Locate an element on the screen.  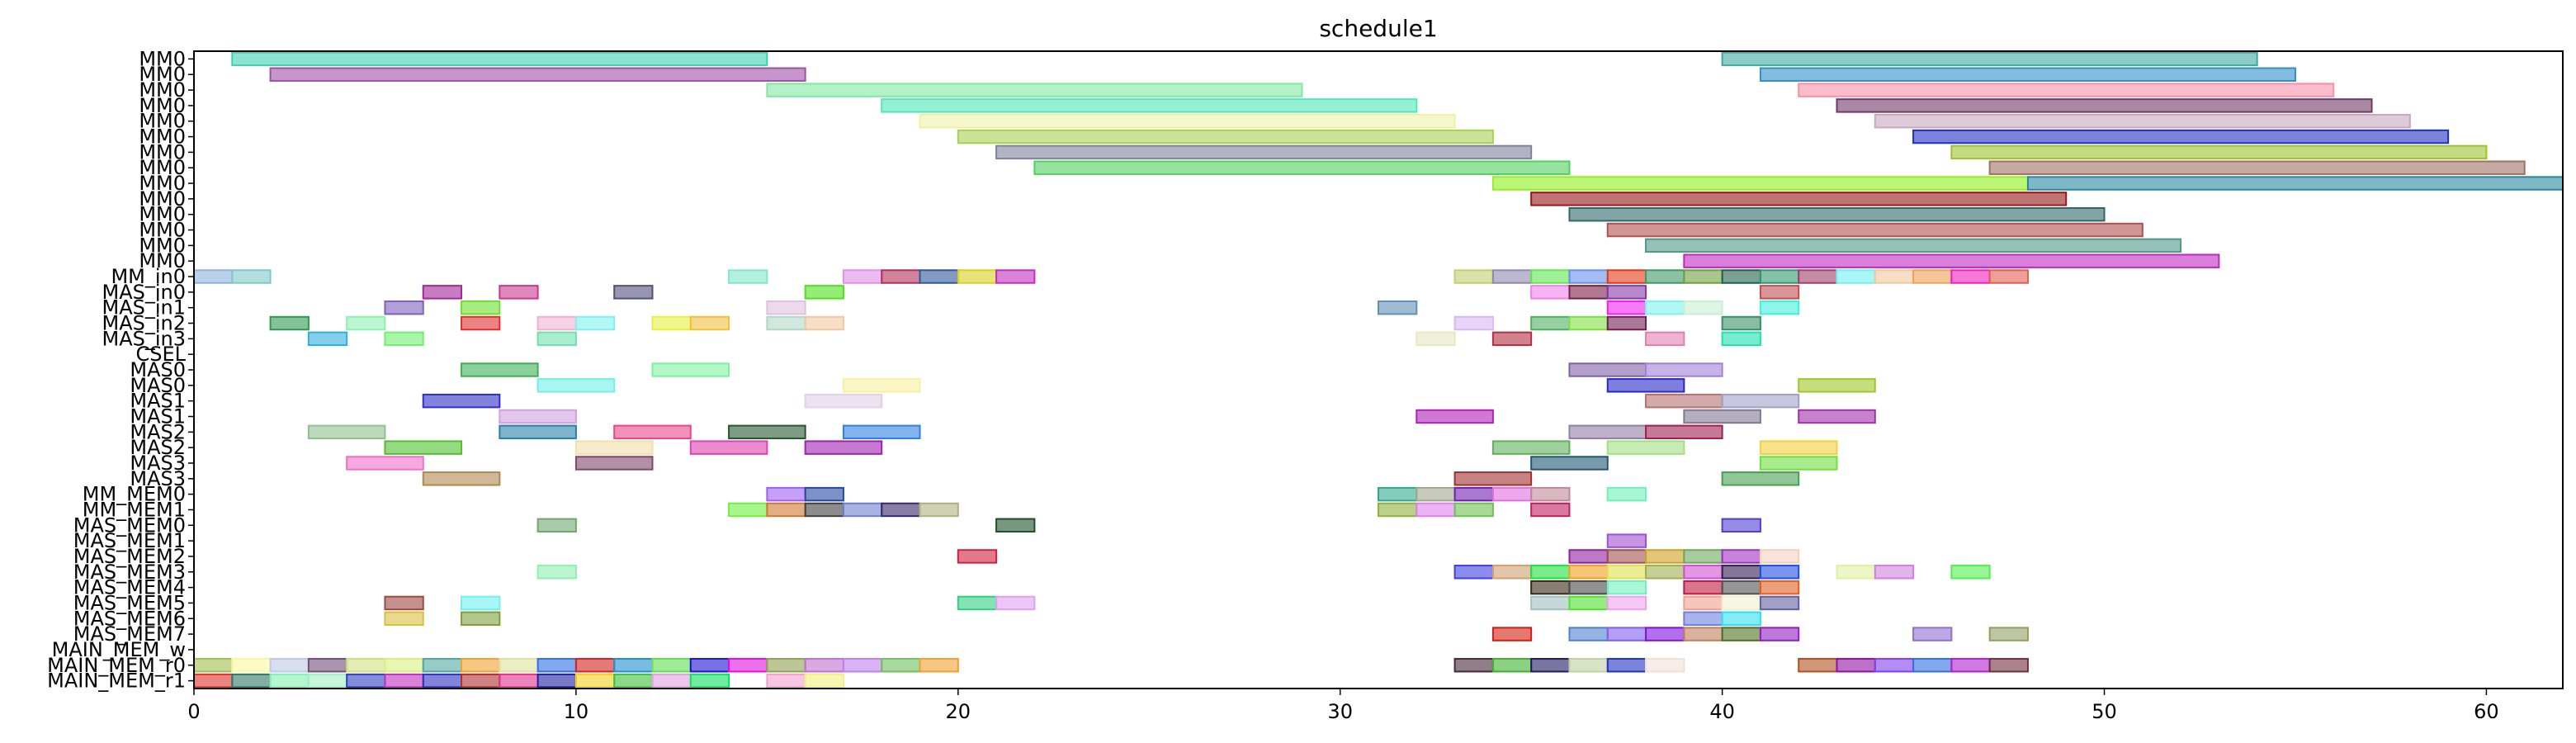
y-tick-label: MAS_in2 is located at coordinates (144, 323).